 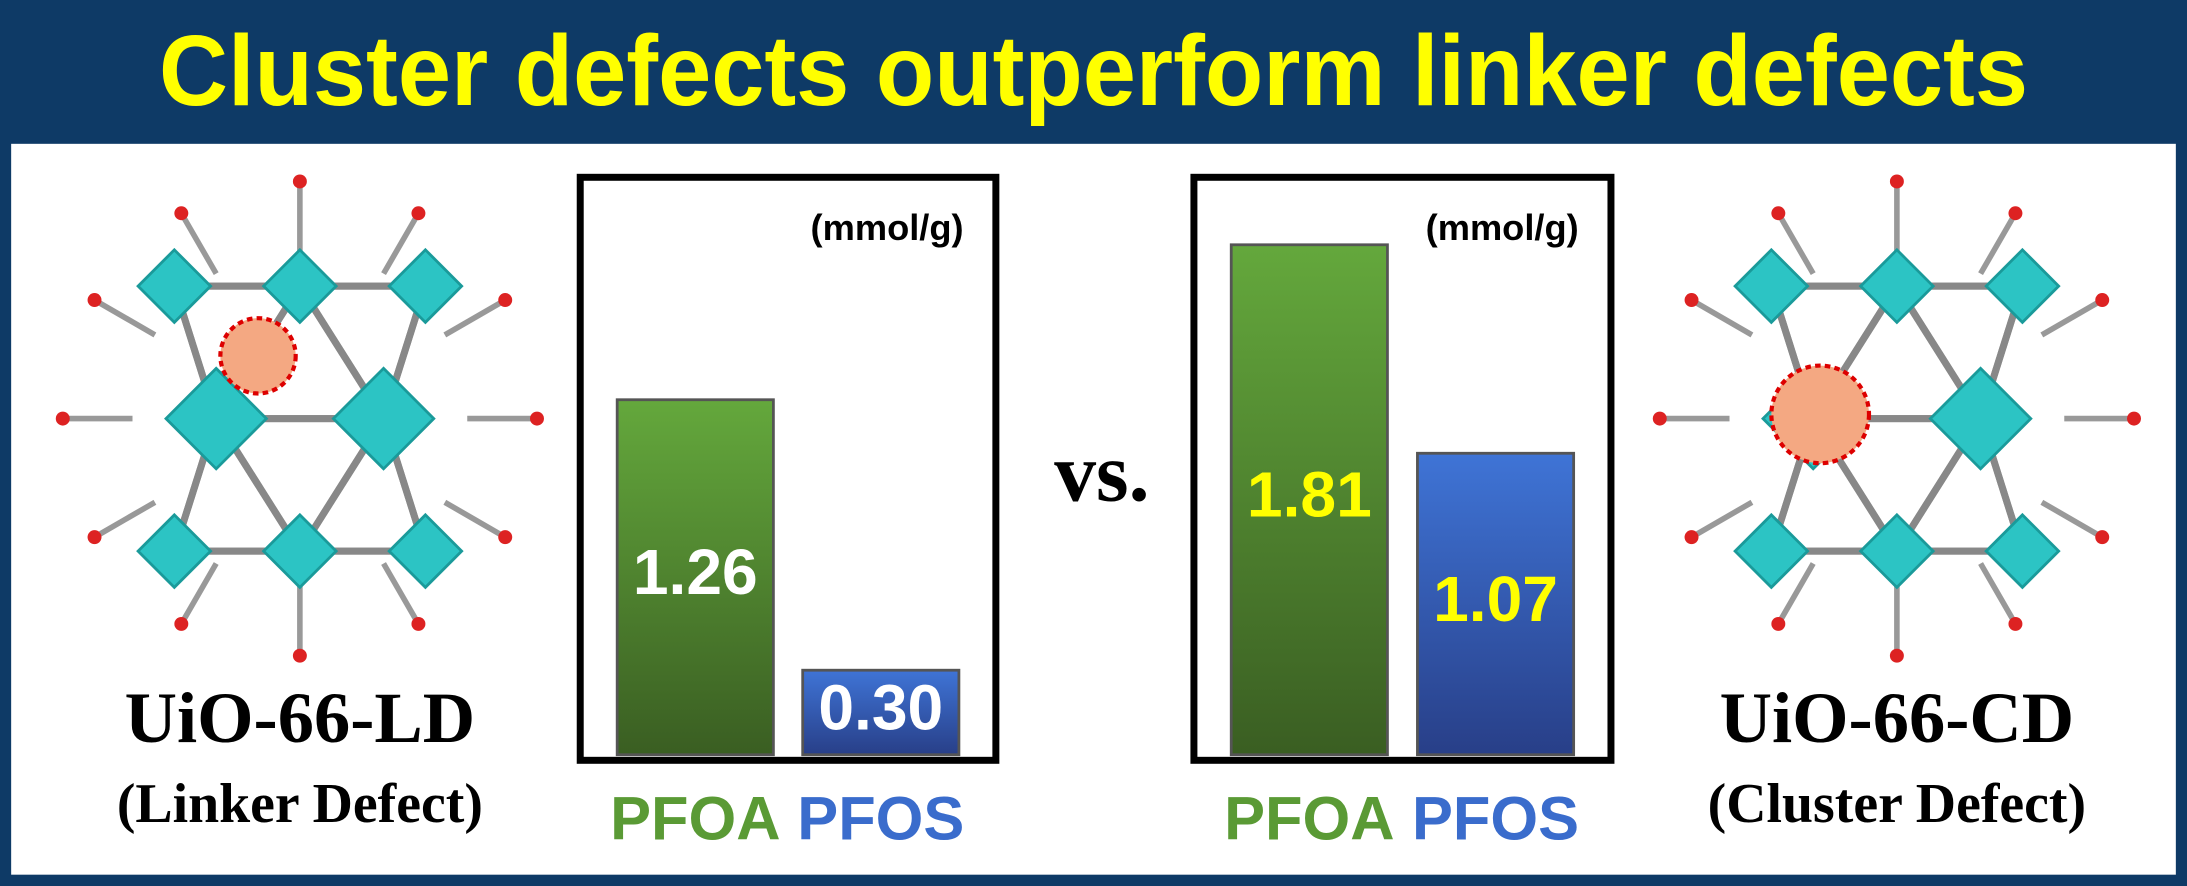 What do you see at coordinates (300, 717) in the screenshot?
I see `material-name: UiO-66-LD` at bounding box center [300, 717].